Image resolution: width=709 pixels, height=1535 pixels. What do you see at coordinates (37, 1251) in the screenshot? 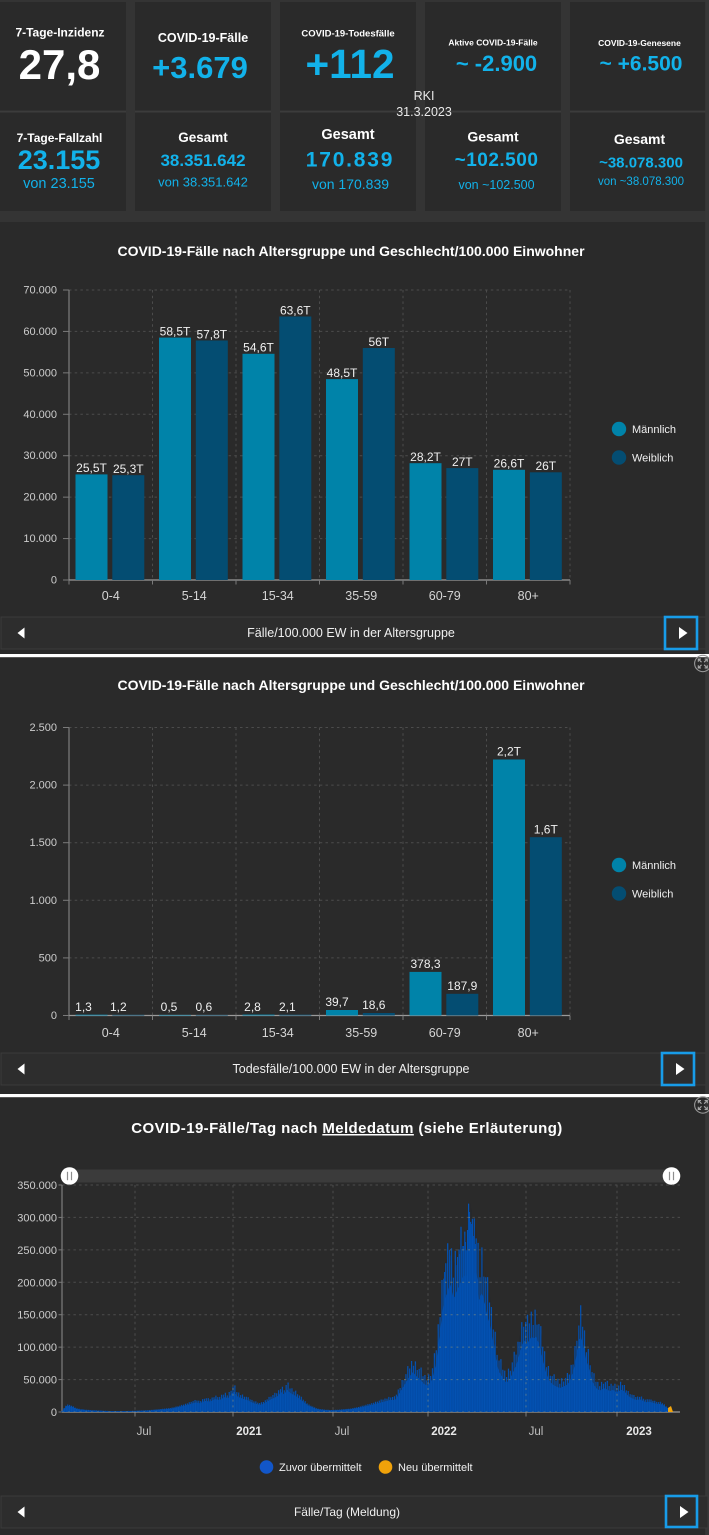
I see `svg-text: 250.000` at bounding box center [37, 1251].